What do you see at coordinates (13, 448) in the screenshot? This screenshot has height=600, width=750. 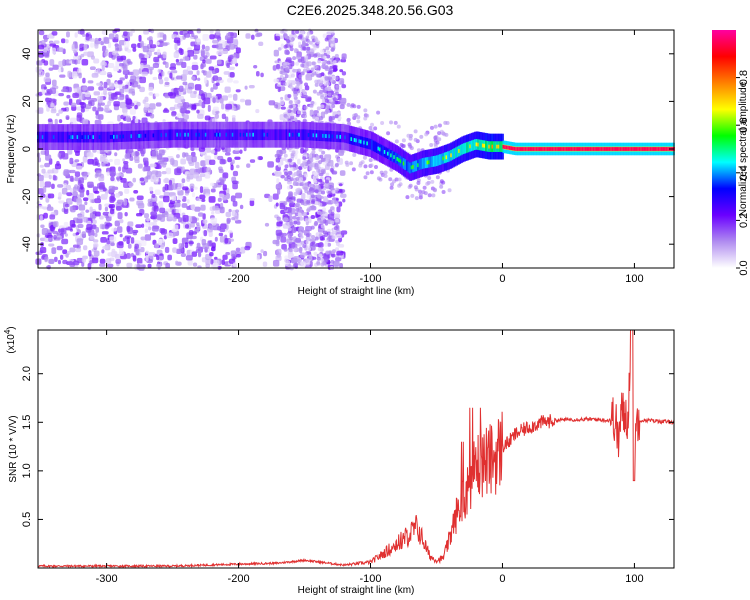 I see `snr-y-label: SNR (10 * V/V)` at bounding box center [13, 448].